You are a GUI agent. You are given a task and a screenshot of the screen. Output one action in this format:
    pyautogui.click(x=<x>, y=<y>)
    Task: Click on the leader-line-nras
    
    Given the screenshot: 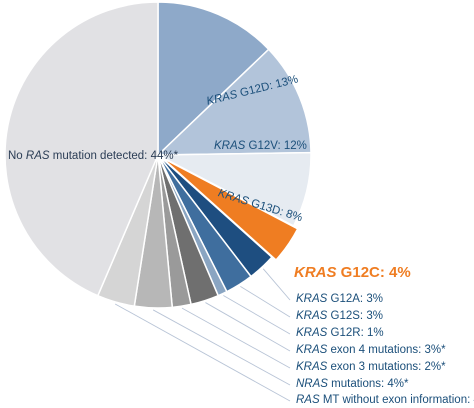 What is the action you would take?
    pyautogui.click(x=221, y=347)
    